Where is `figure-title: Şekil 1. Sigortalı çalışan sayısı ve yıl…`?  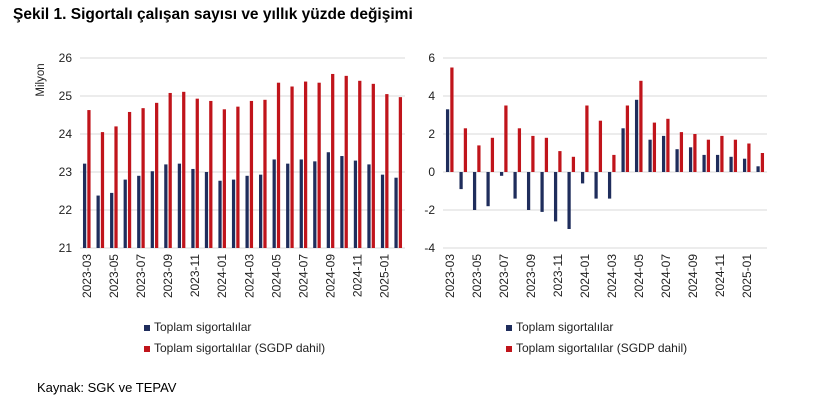 figure-title: Şekil 1. Sigortalı çalışan sayısı ve yıl… is located at coordinates (213, 14).